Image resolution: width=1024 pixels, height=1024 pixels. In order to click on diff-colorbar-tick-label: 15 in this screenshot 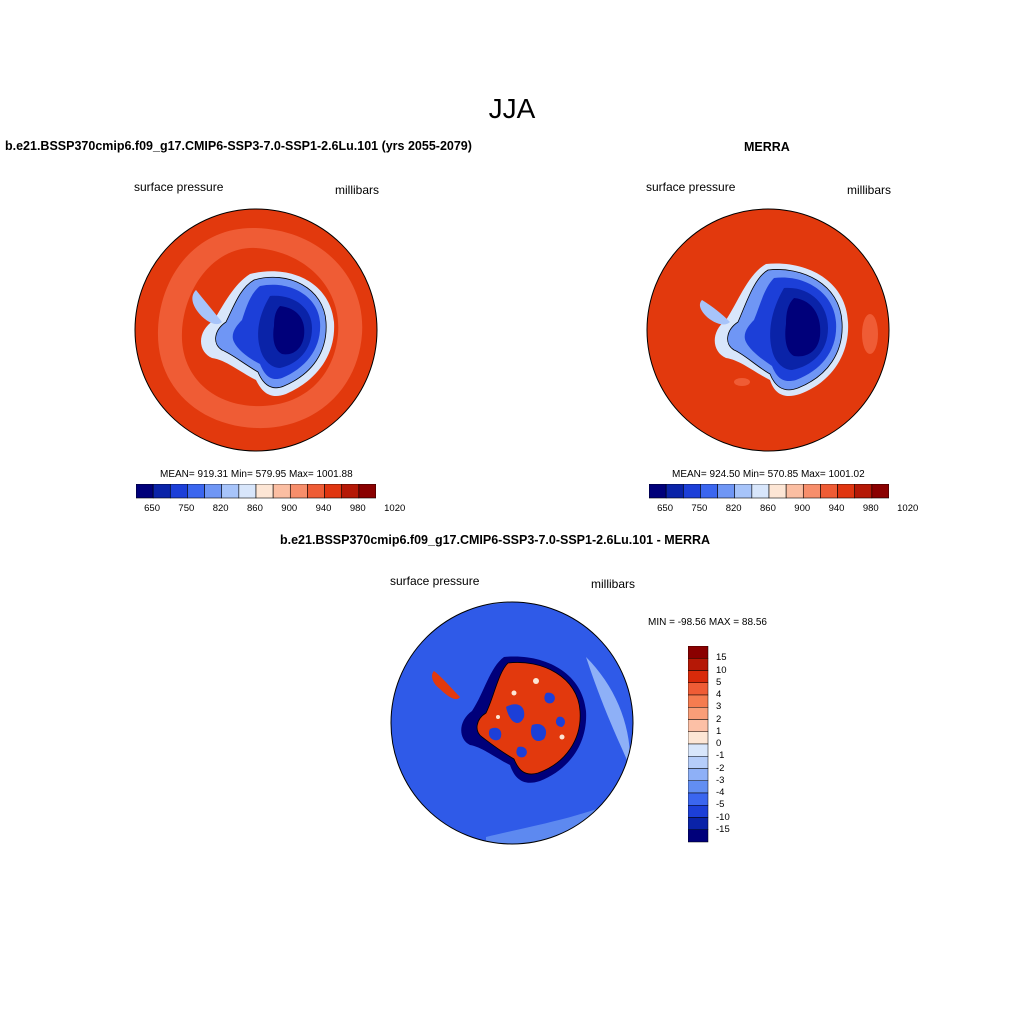, I will do `click(721, 658)`.